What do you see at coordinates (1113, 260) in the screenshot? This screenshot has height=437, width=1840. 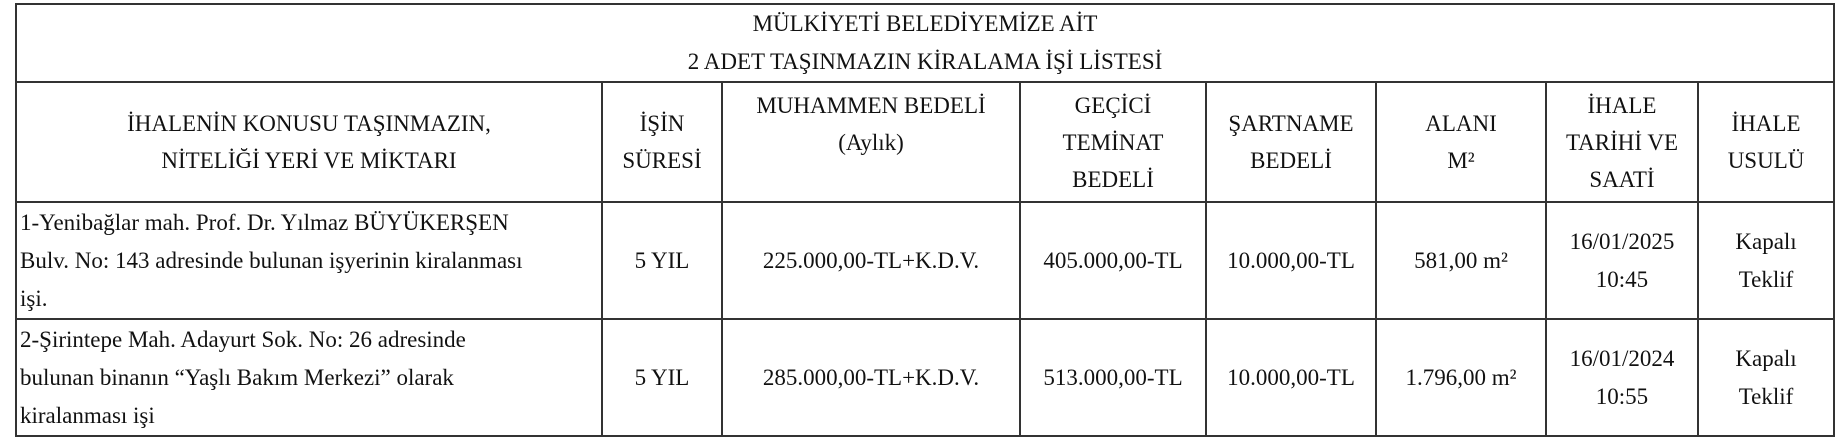 I see `cell-deposit: 405.000,00-TL` at bounding box center [1113, 260].